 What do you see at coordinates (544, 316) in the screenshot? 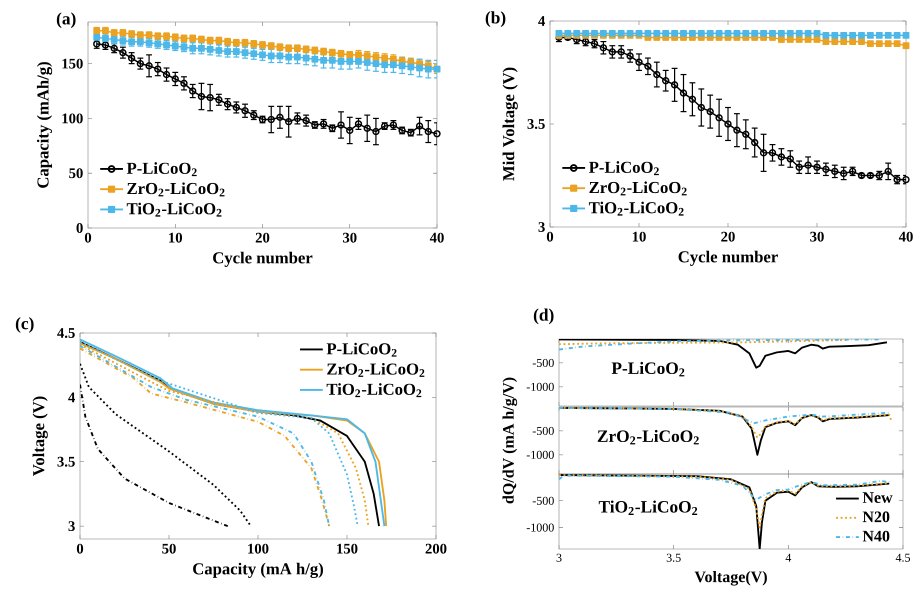
I see `chart-title: (d)` at bounding box center [544, 316].